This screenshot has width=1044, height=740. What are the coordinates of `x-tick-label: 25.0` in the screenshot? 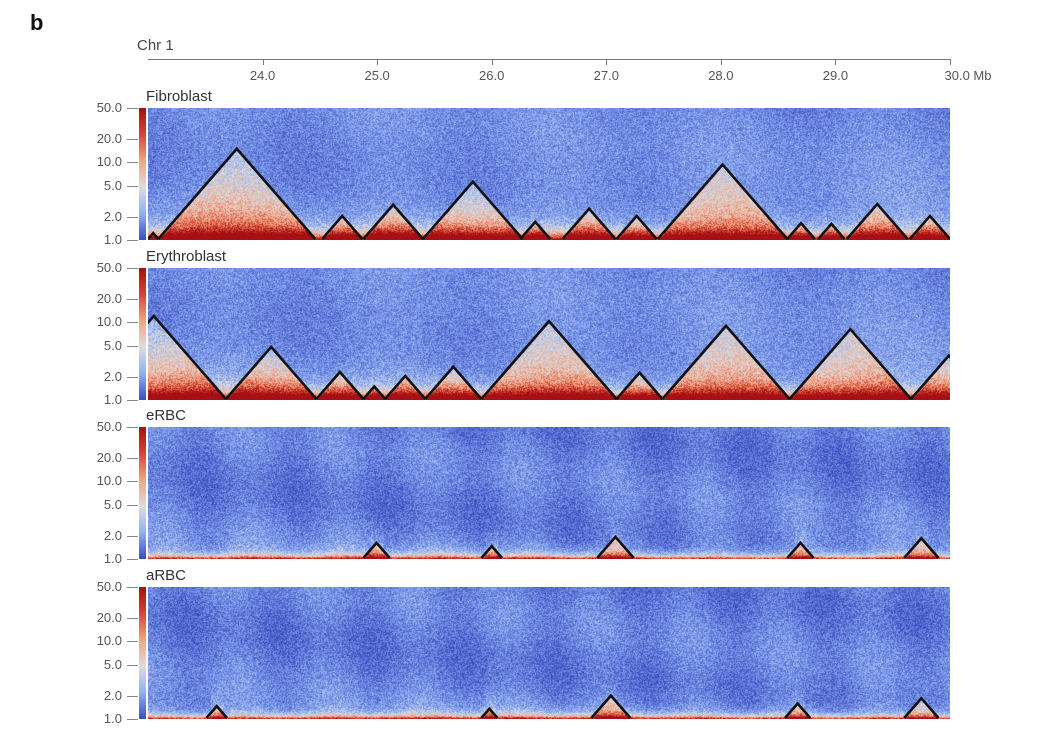 It's located at (377, 75).